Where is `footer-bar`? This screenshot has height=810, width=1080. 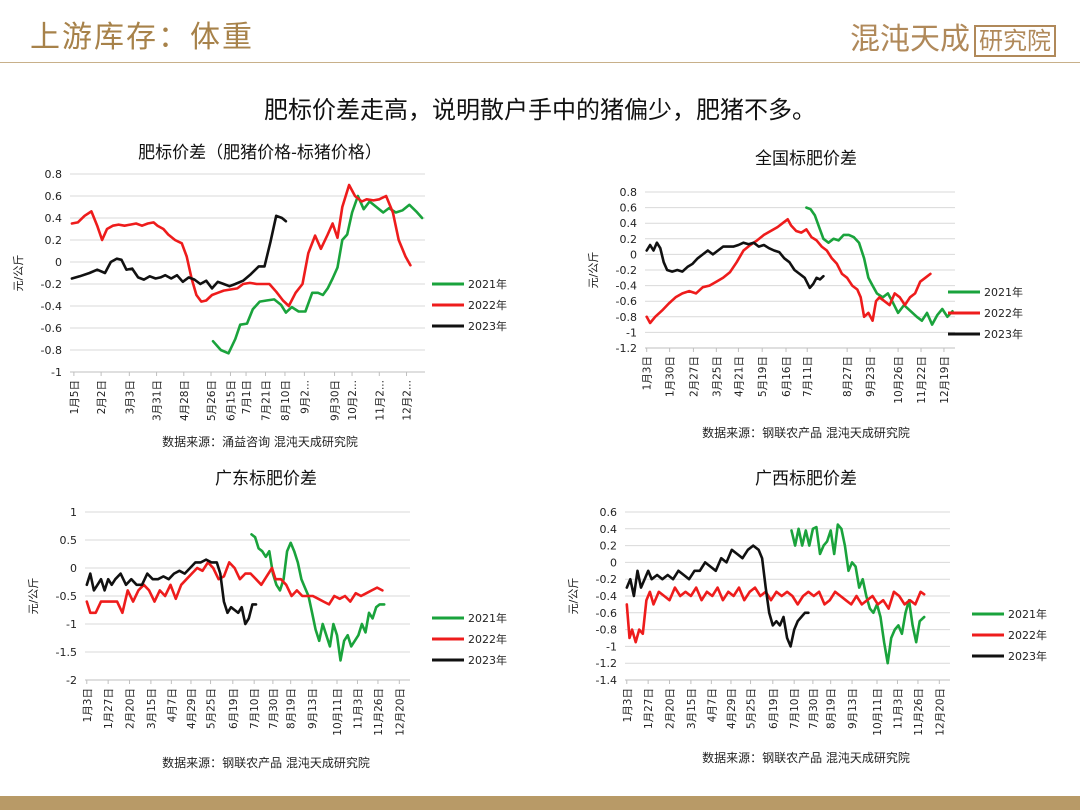
footer-bar is located at coordinates (540, 803).